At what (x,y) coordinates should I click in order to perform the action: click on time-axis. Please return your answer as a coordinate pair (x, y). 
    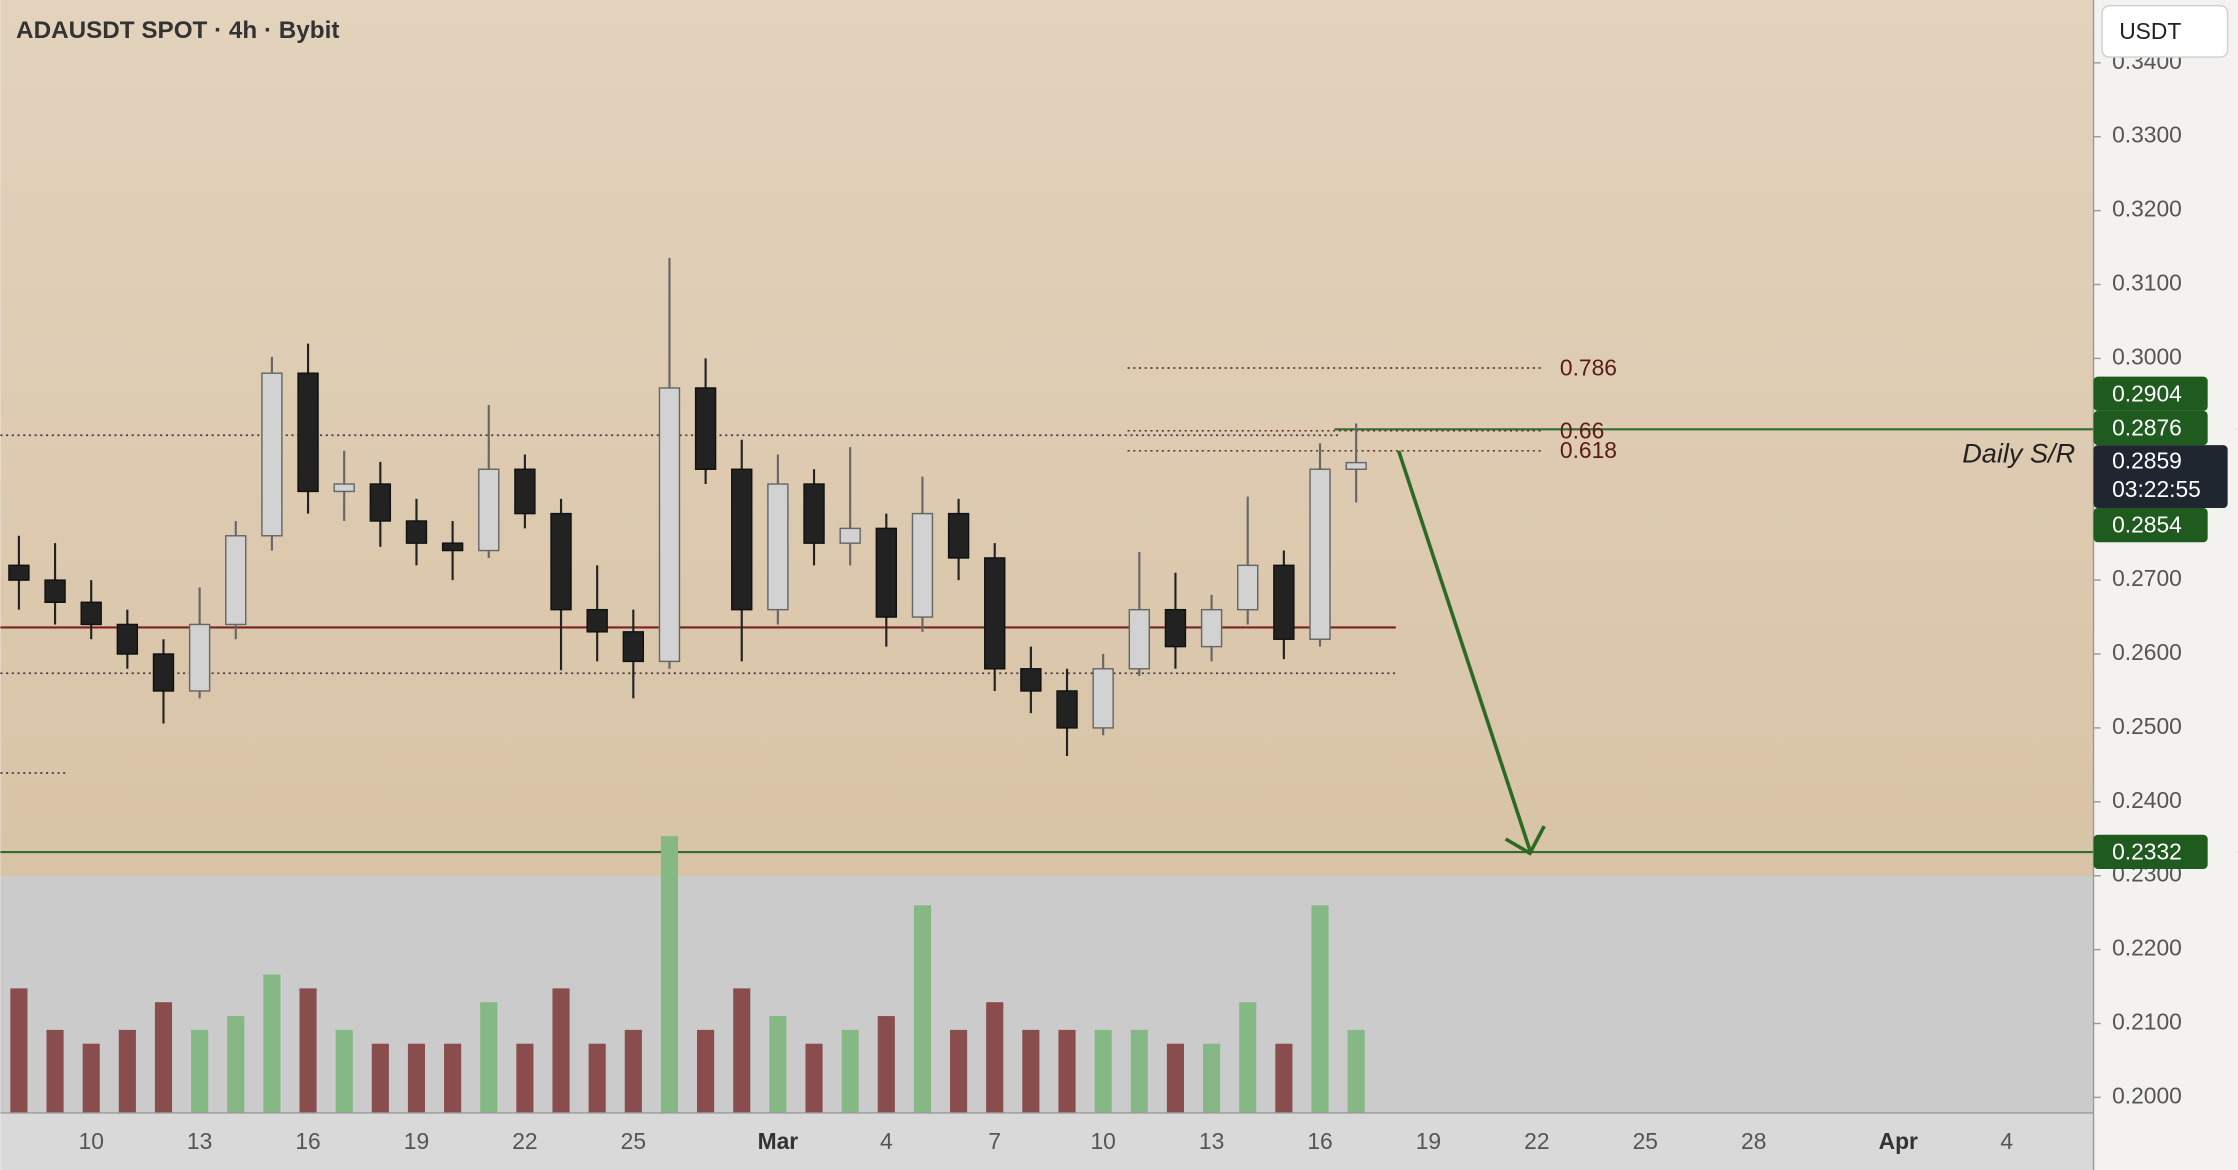
    Looking at the image, I should click on (1047, 1141).